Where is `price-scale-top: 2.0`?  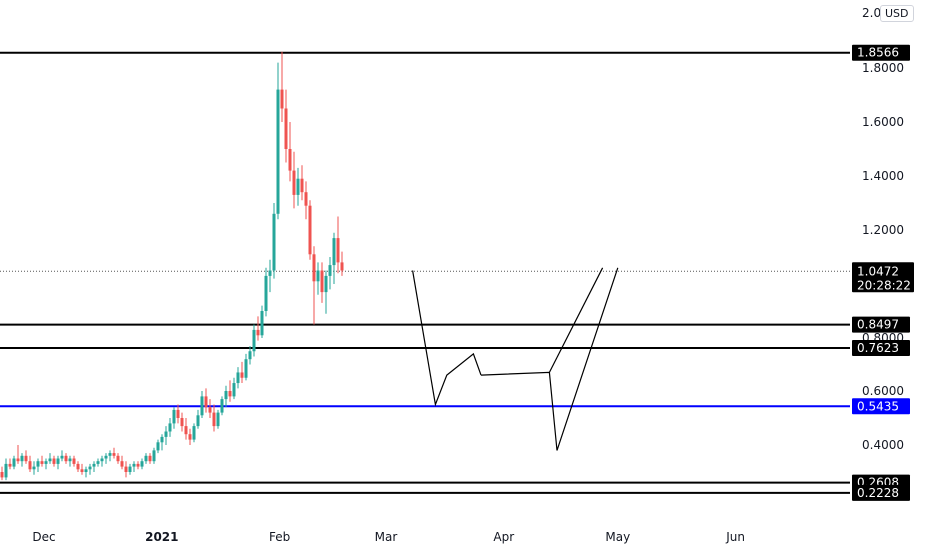 price-scale-top: 2.0 is located at coordinates (871, 13).